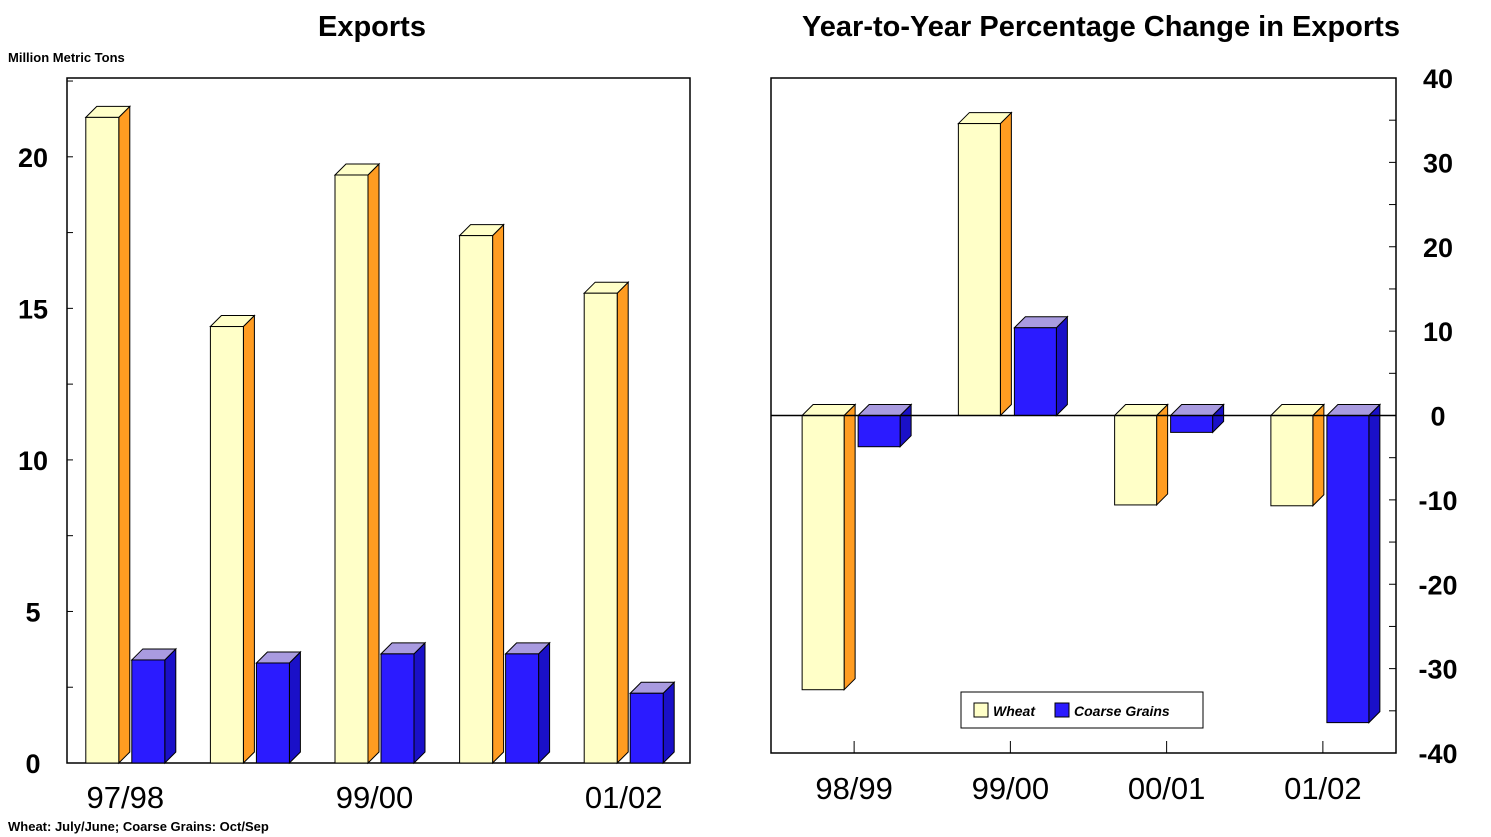 This screenshot has height=837, width=1491. What do you see at coordinates (1438, 163) in the screenshot?
I see `right-y-tick-label: 30` at bounding box center [1438, 163].